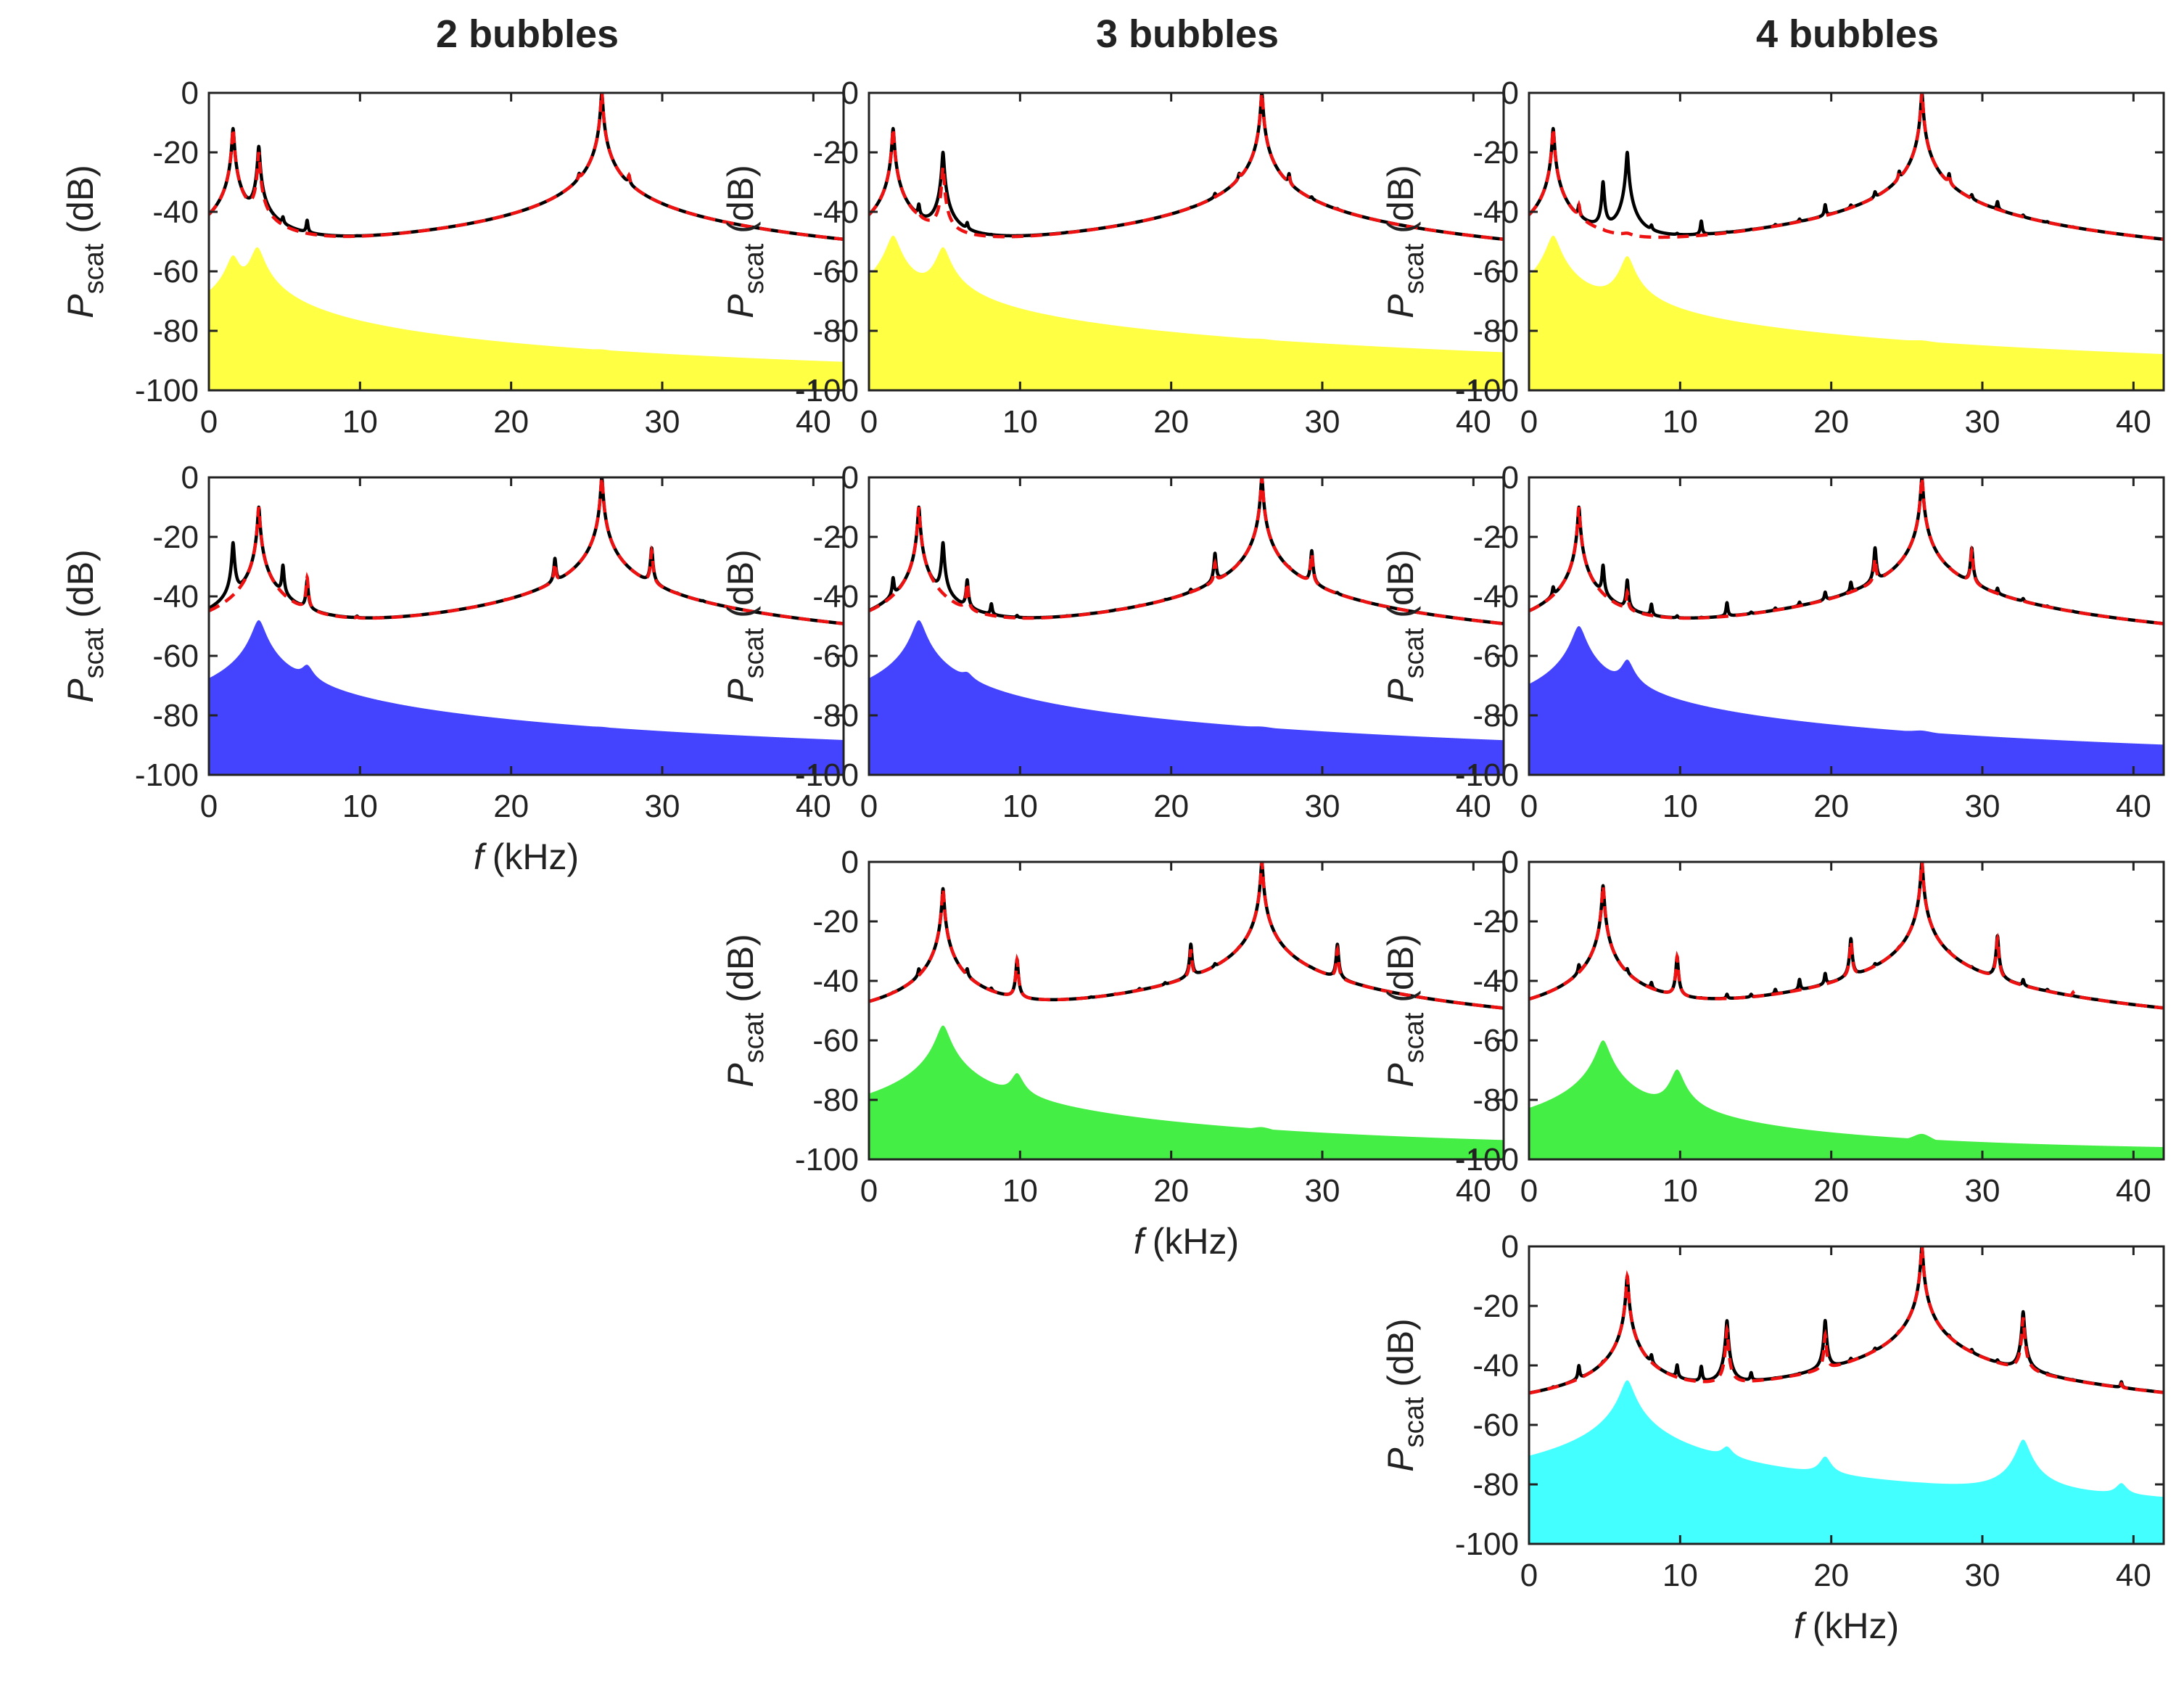 The image size is (2184, 1681). Describe the element at coordinates (1187, 34) in the screenshot. I see `column-title-3 bubbles: 3 bubbles` at that location.